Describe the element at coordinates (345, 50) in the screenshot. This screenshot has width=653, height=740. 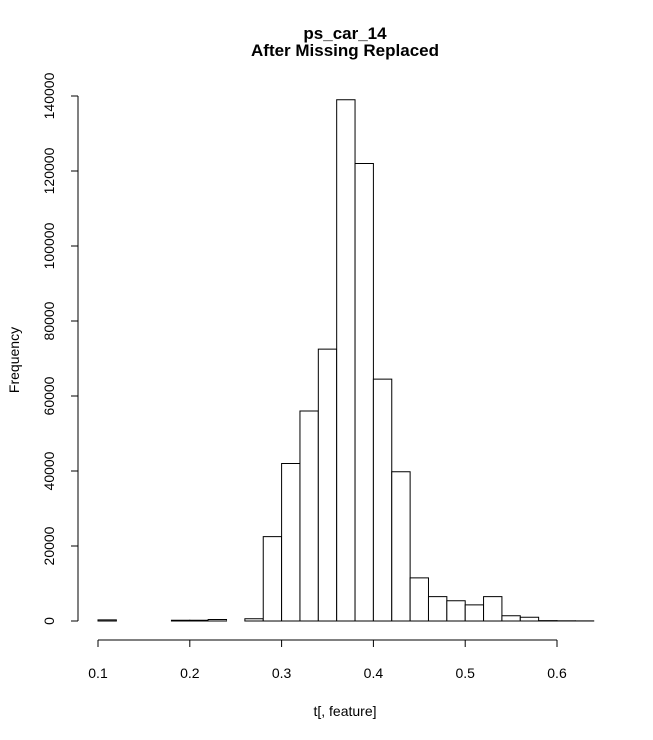
I see `chart-subtitle: After Missing Replaced` at that location.